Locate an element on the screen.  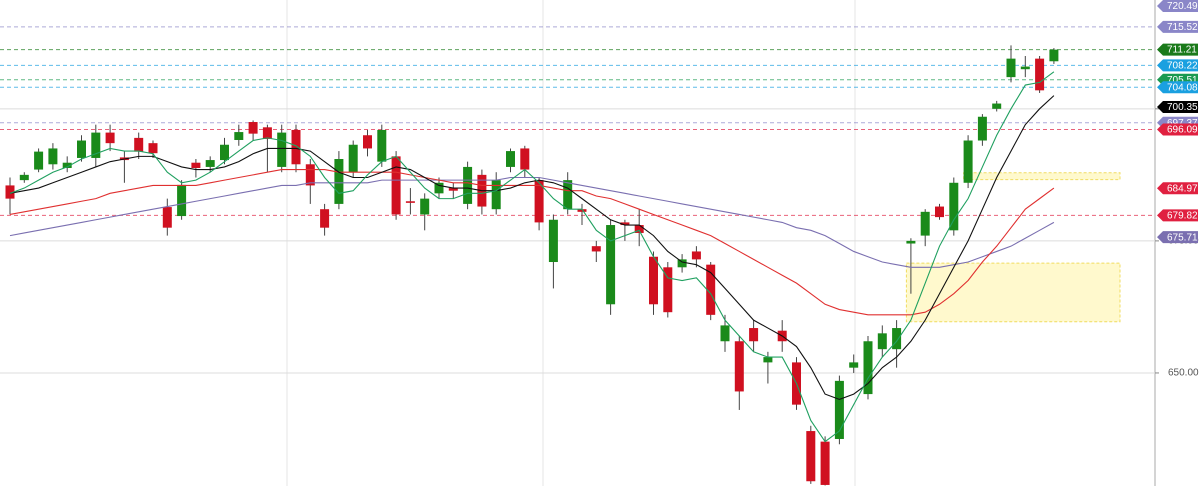
price-tag: 704.08 is located at coordinates (1177, 87).